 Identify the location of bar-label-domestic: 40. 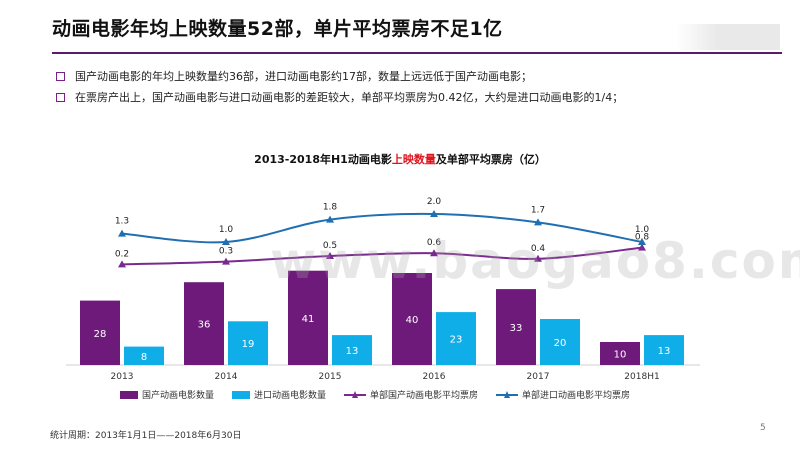
(412, 320).